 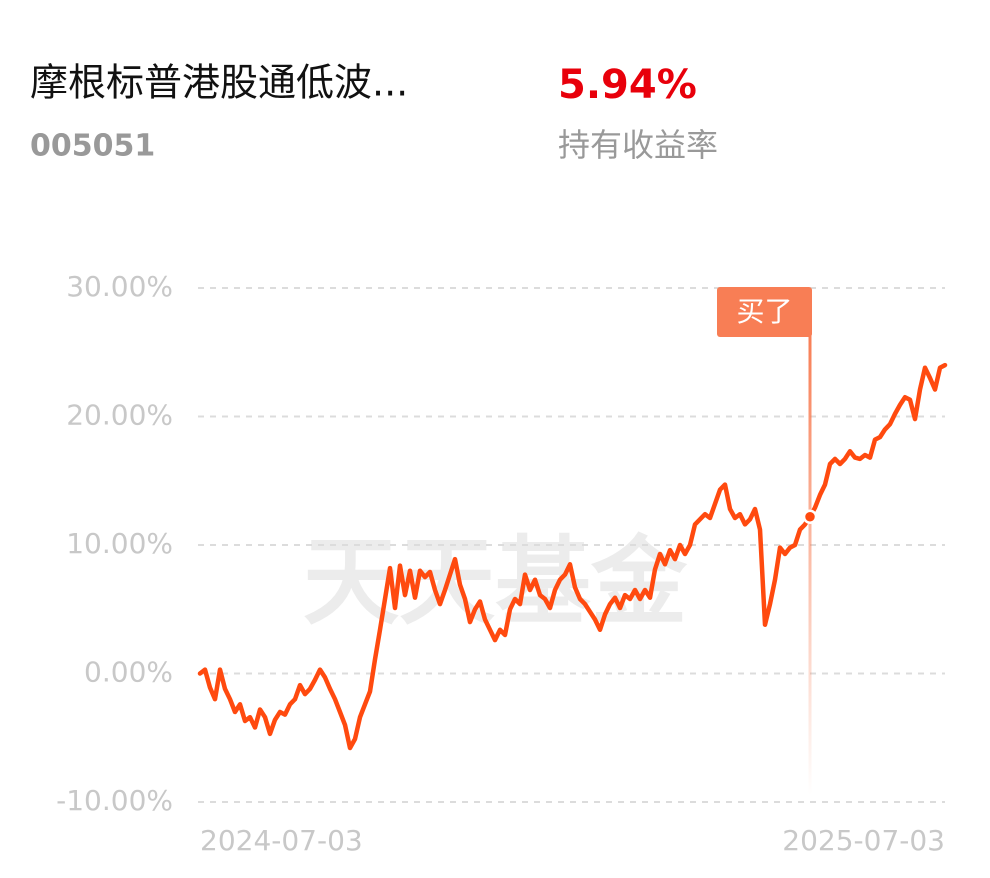 I want to click on return-value: 5.94%, so click(x=627, y=85).